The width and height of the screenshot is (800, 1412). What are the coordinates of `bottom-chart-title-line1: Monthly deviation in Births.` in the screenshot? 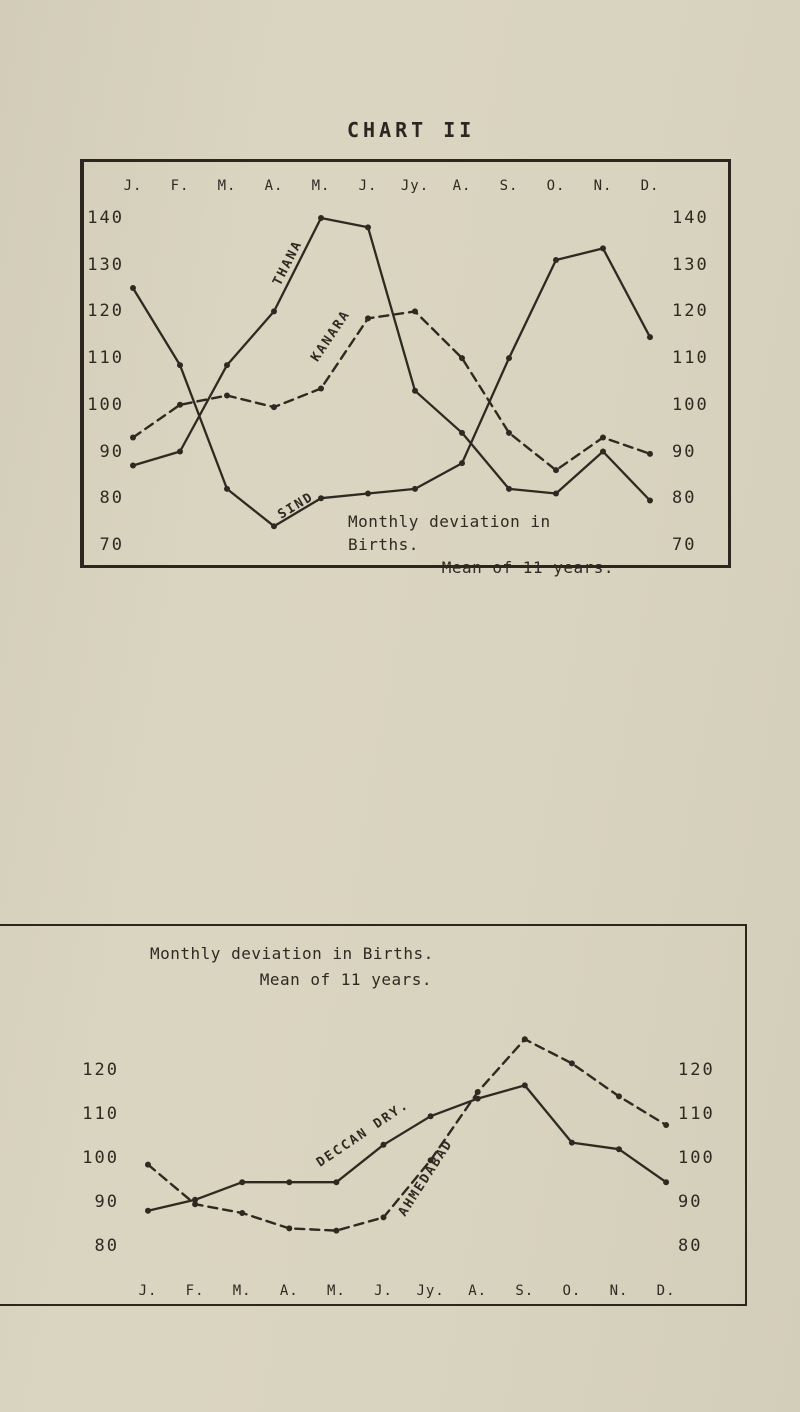 It's located at (292, 953).